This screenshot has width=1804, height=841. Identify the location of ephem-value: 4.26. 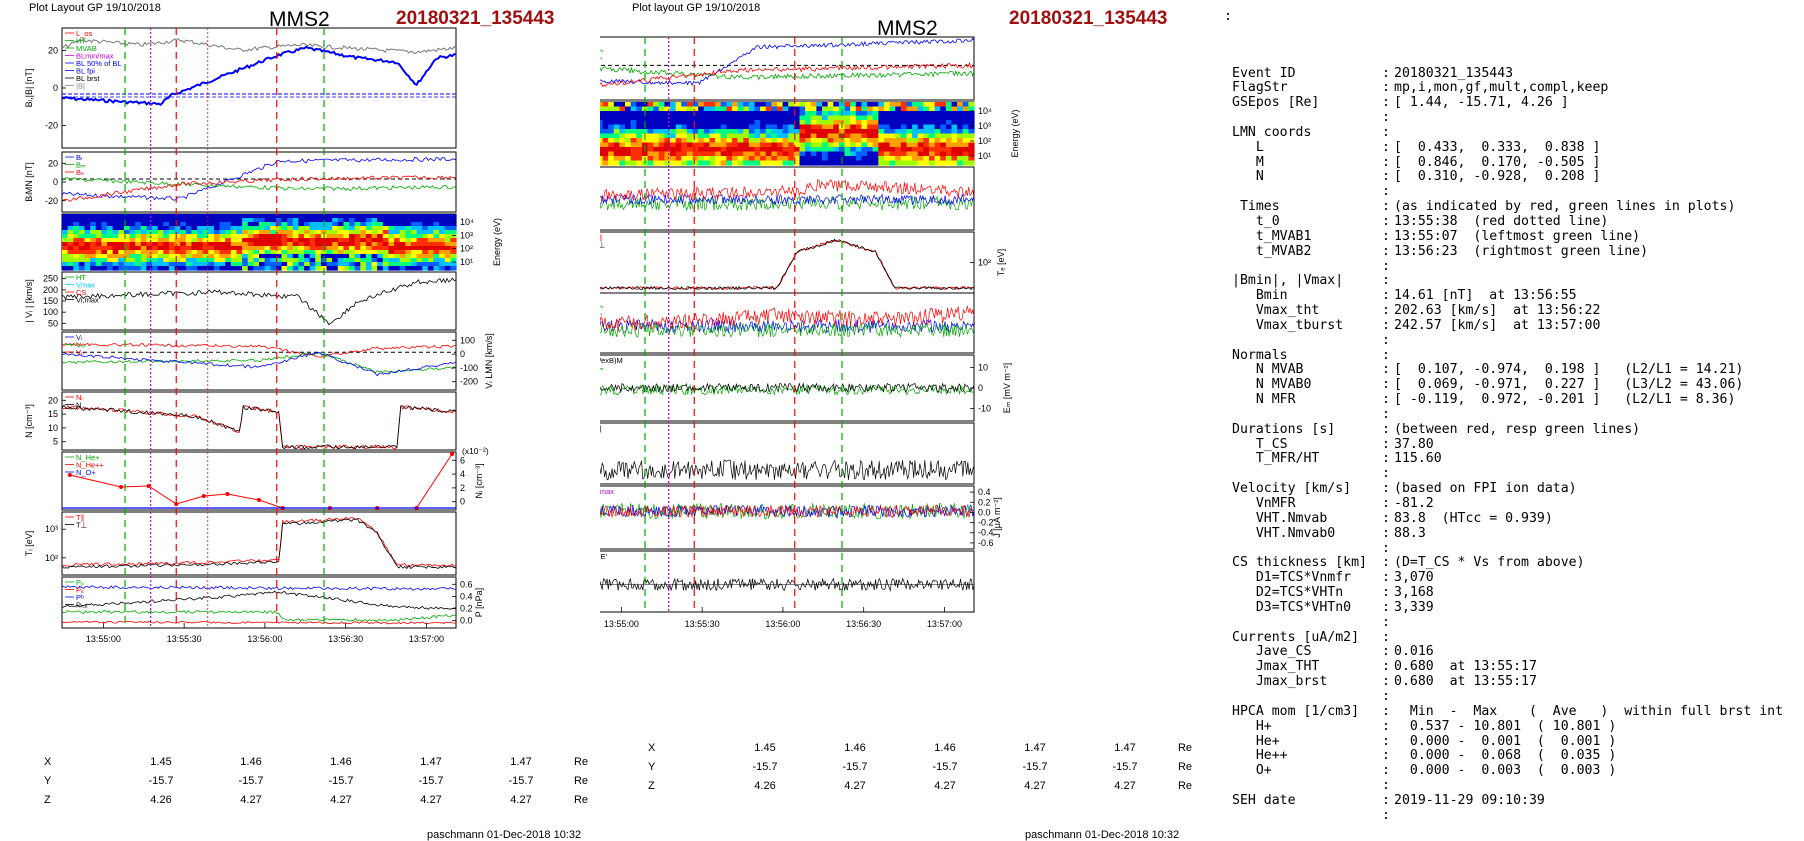
(765, 785).